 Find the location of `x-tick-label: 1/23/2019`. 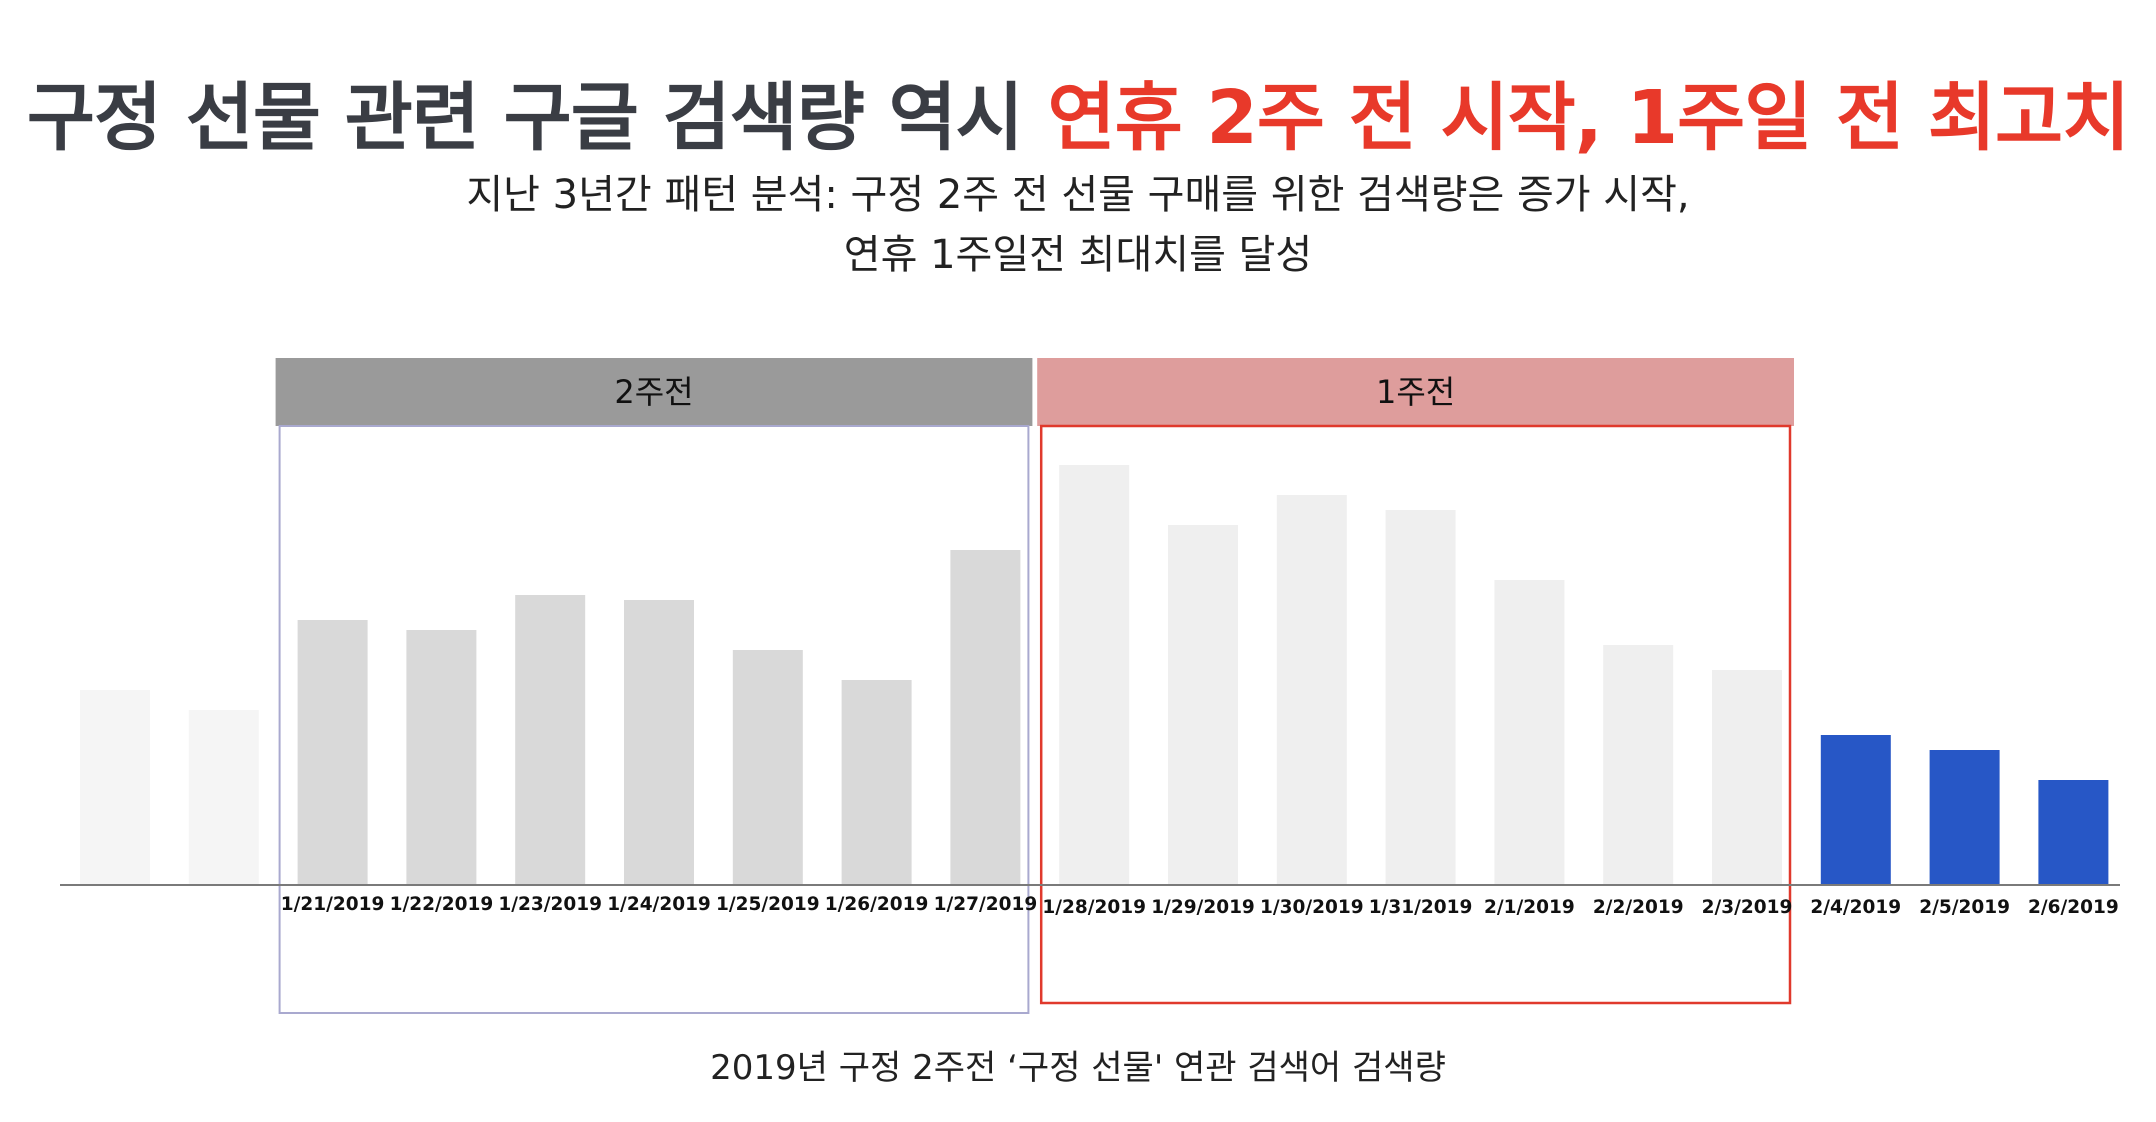

x-tick-label: 1/23/2019 is located at coordinates (550, 904).